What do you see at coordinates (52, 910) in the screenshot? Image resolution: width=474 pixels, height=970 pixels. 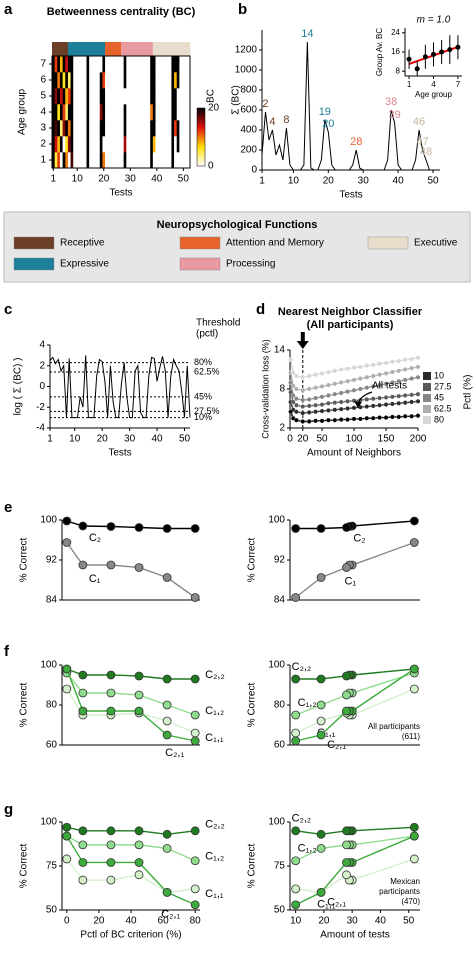 I see `y-tick-label: 50` at bounding box center [52, 910].